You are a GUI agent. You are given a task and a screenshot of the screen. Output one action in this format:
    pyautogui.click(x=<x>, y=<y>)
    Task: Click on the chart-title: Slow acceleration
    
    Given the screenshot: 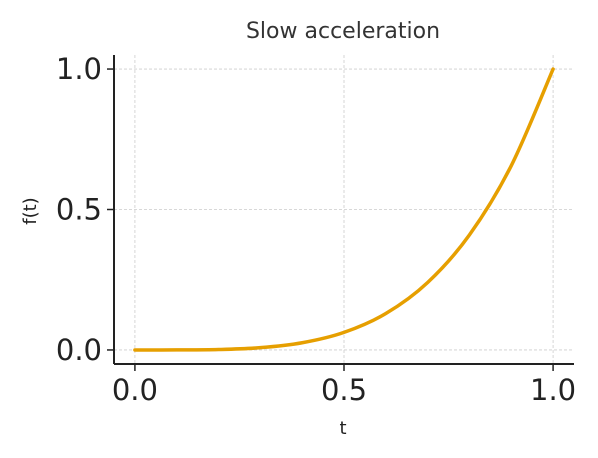 What is the action you would take?
    pyautogui.click(x=343, y=31)
    